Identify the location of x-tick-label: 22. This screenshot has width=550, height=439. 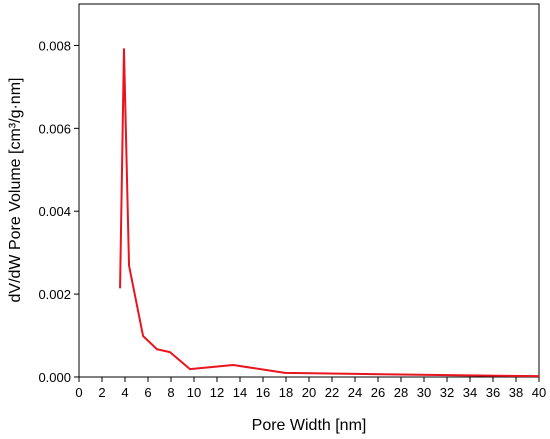
(332, 392).